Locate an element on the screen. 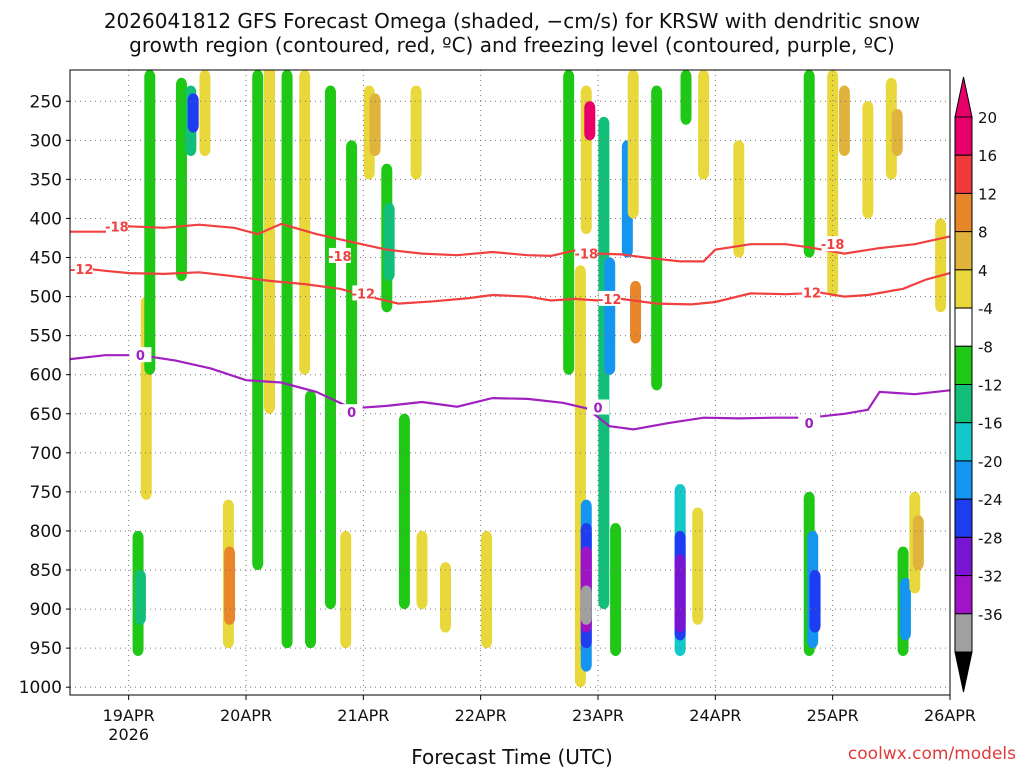 This screenshot has height=769, width=1024. colorbar-label: 8 is located at coordinates (983, 233).